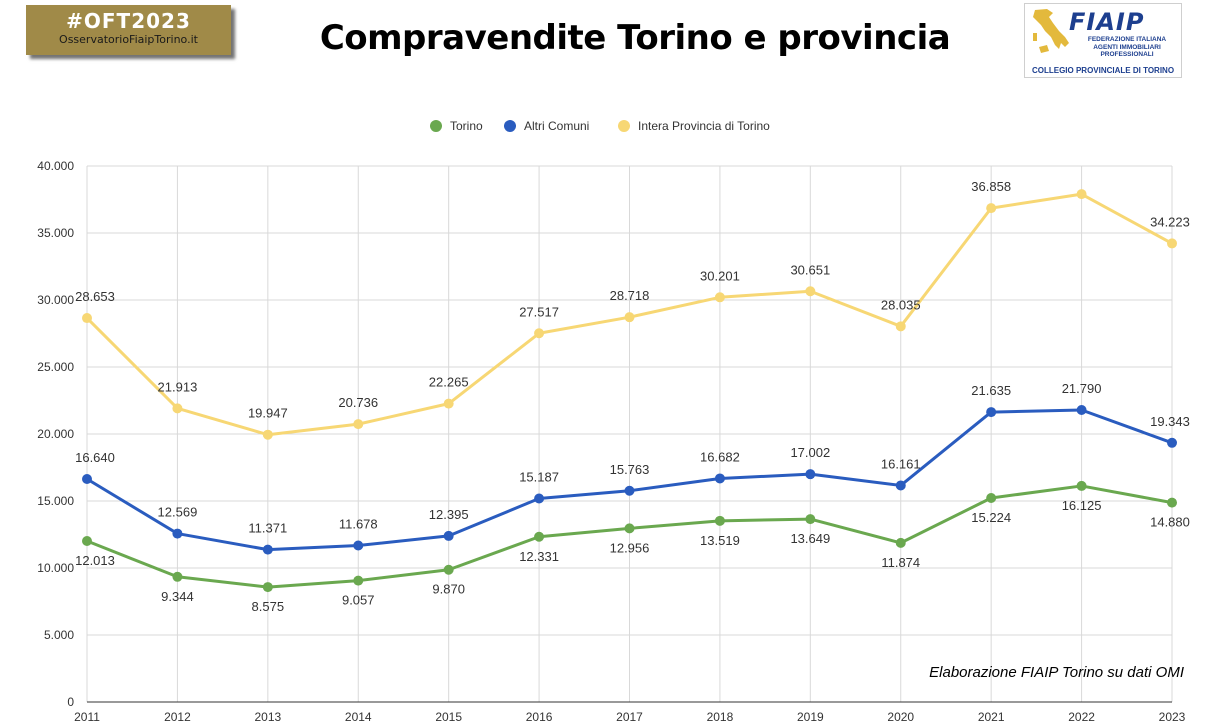  I want to click on data-label: 21.913, so click(178, 386).